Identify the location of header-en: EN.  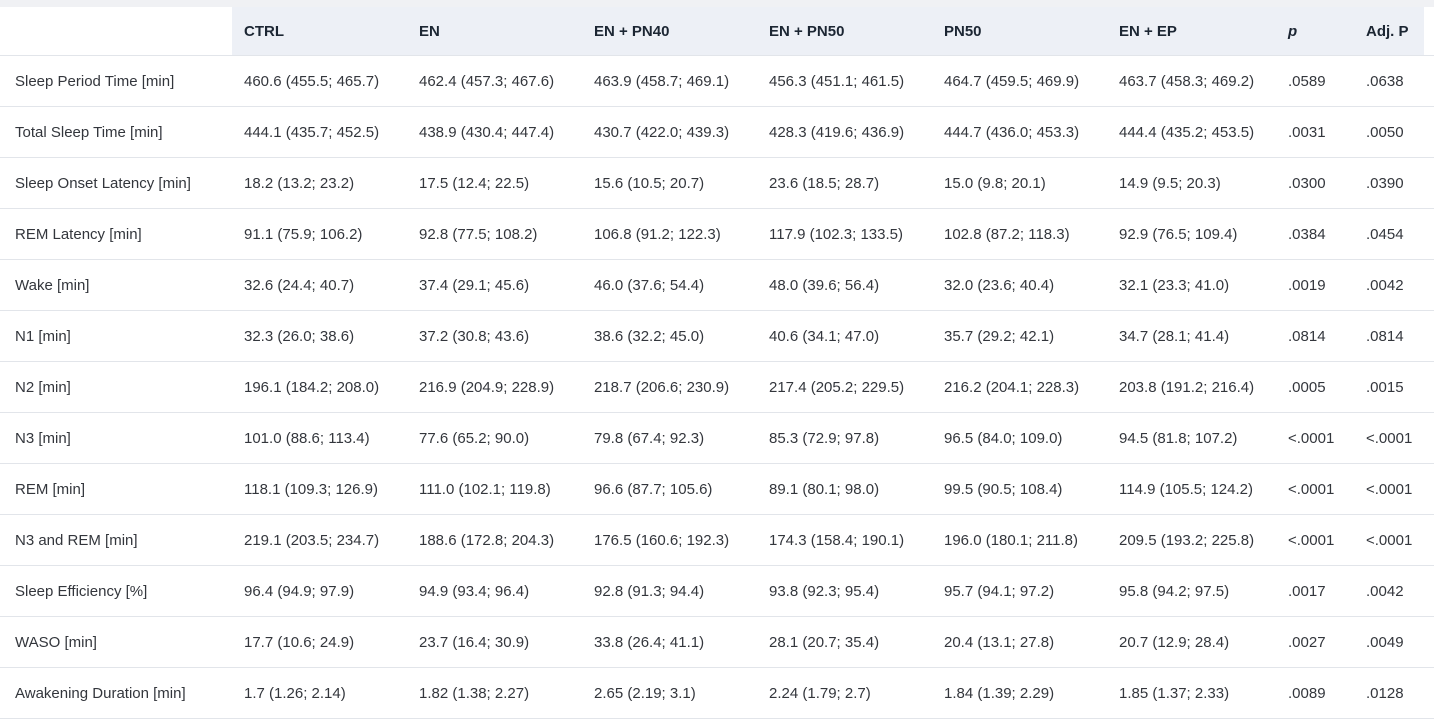
(494, 31).